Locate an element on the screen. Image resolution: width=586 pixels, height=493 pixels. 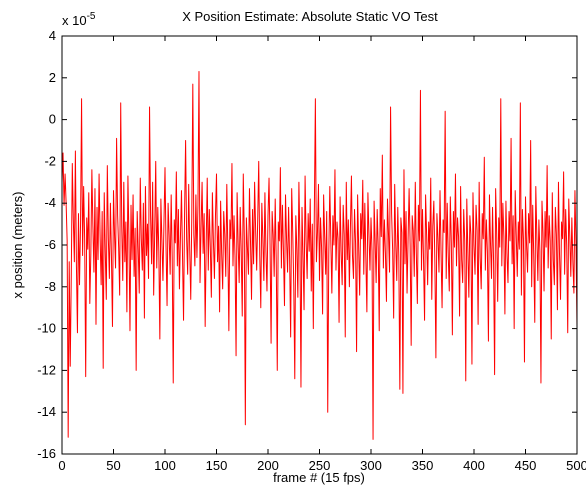
x-tick-label: 150 is located at coordinates (217, 465).